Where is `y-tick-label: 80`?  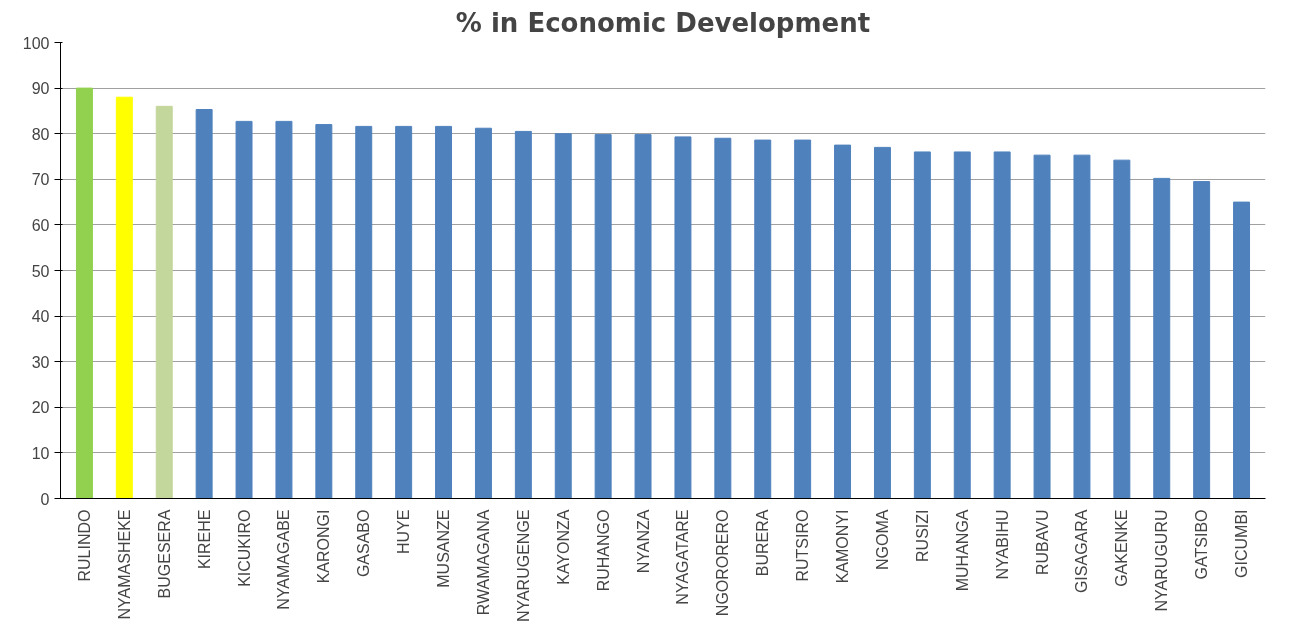 y-tick-label: 80 is located at coordinates (40, 134).